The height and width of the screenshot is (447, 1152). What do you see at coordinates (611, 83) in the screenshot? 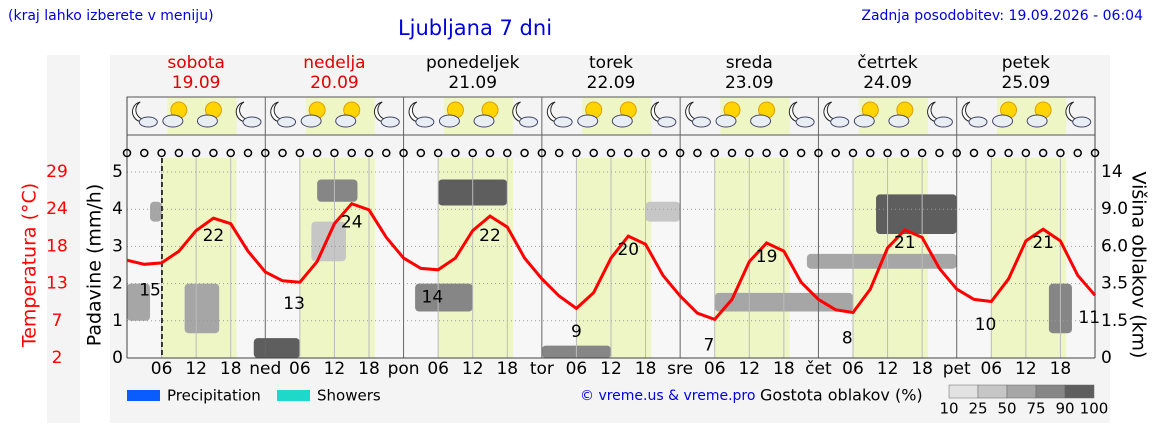
I see `day-date: 22.09` at bounding box center [611, 83].